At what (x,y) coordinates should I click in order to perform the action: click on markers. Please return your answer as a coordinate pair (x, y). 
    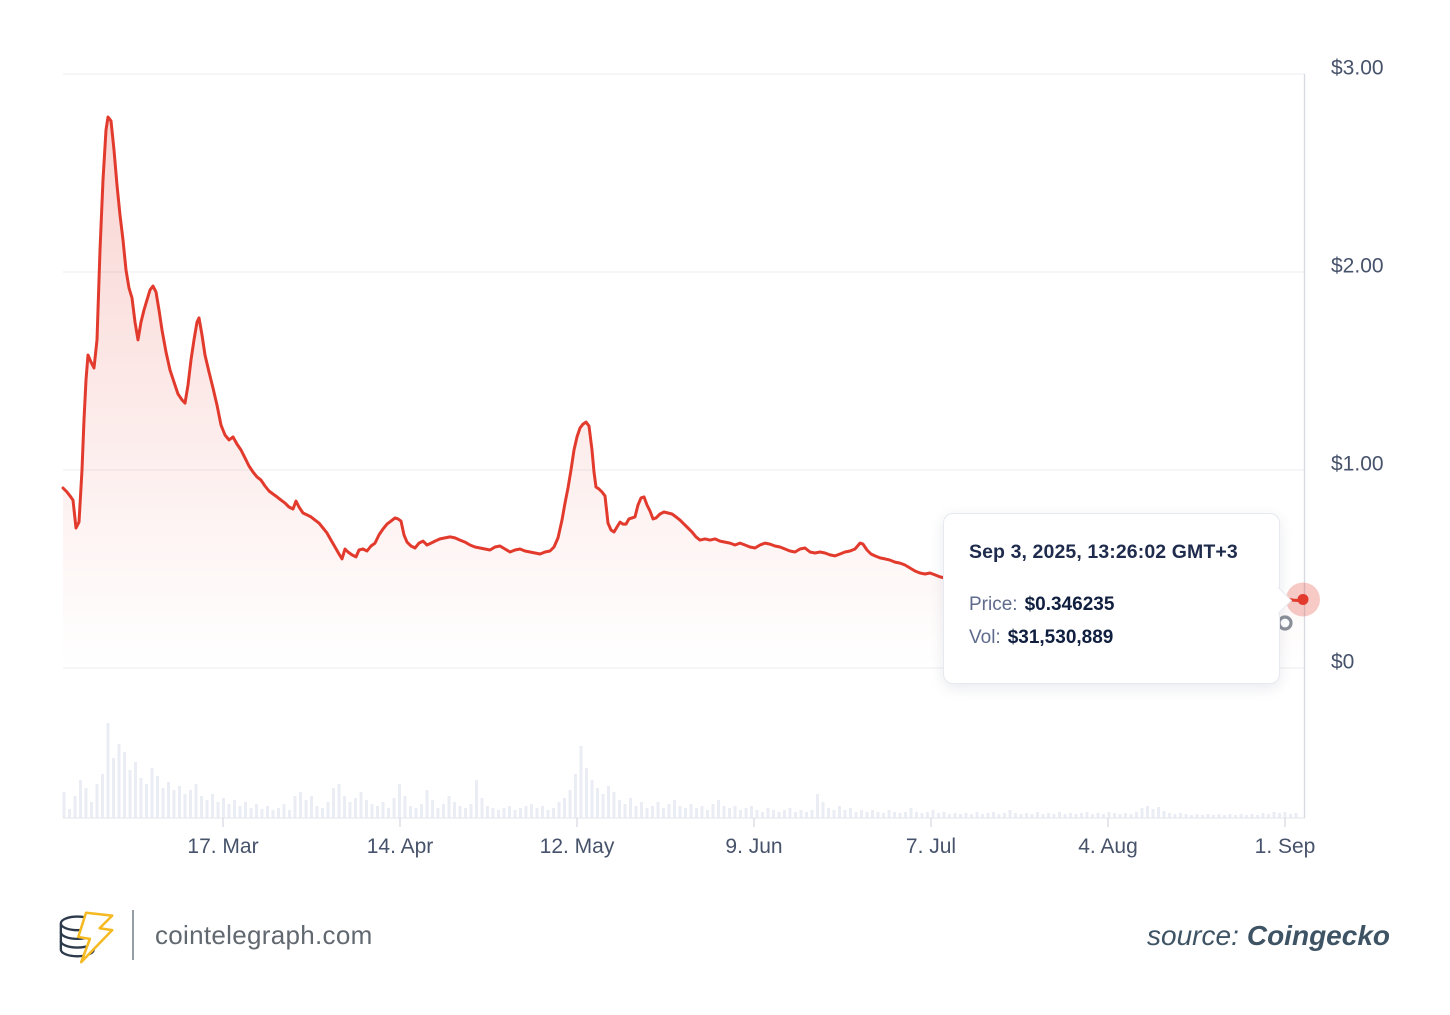
    Looking at the image, I should click on (1298, 606).